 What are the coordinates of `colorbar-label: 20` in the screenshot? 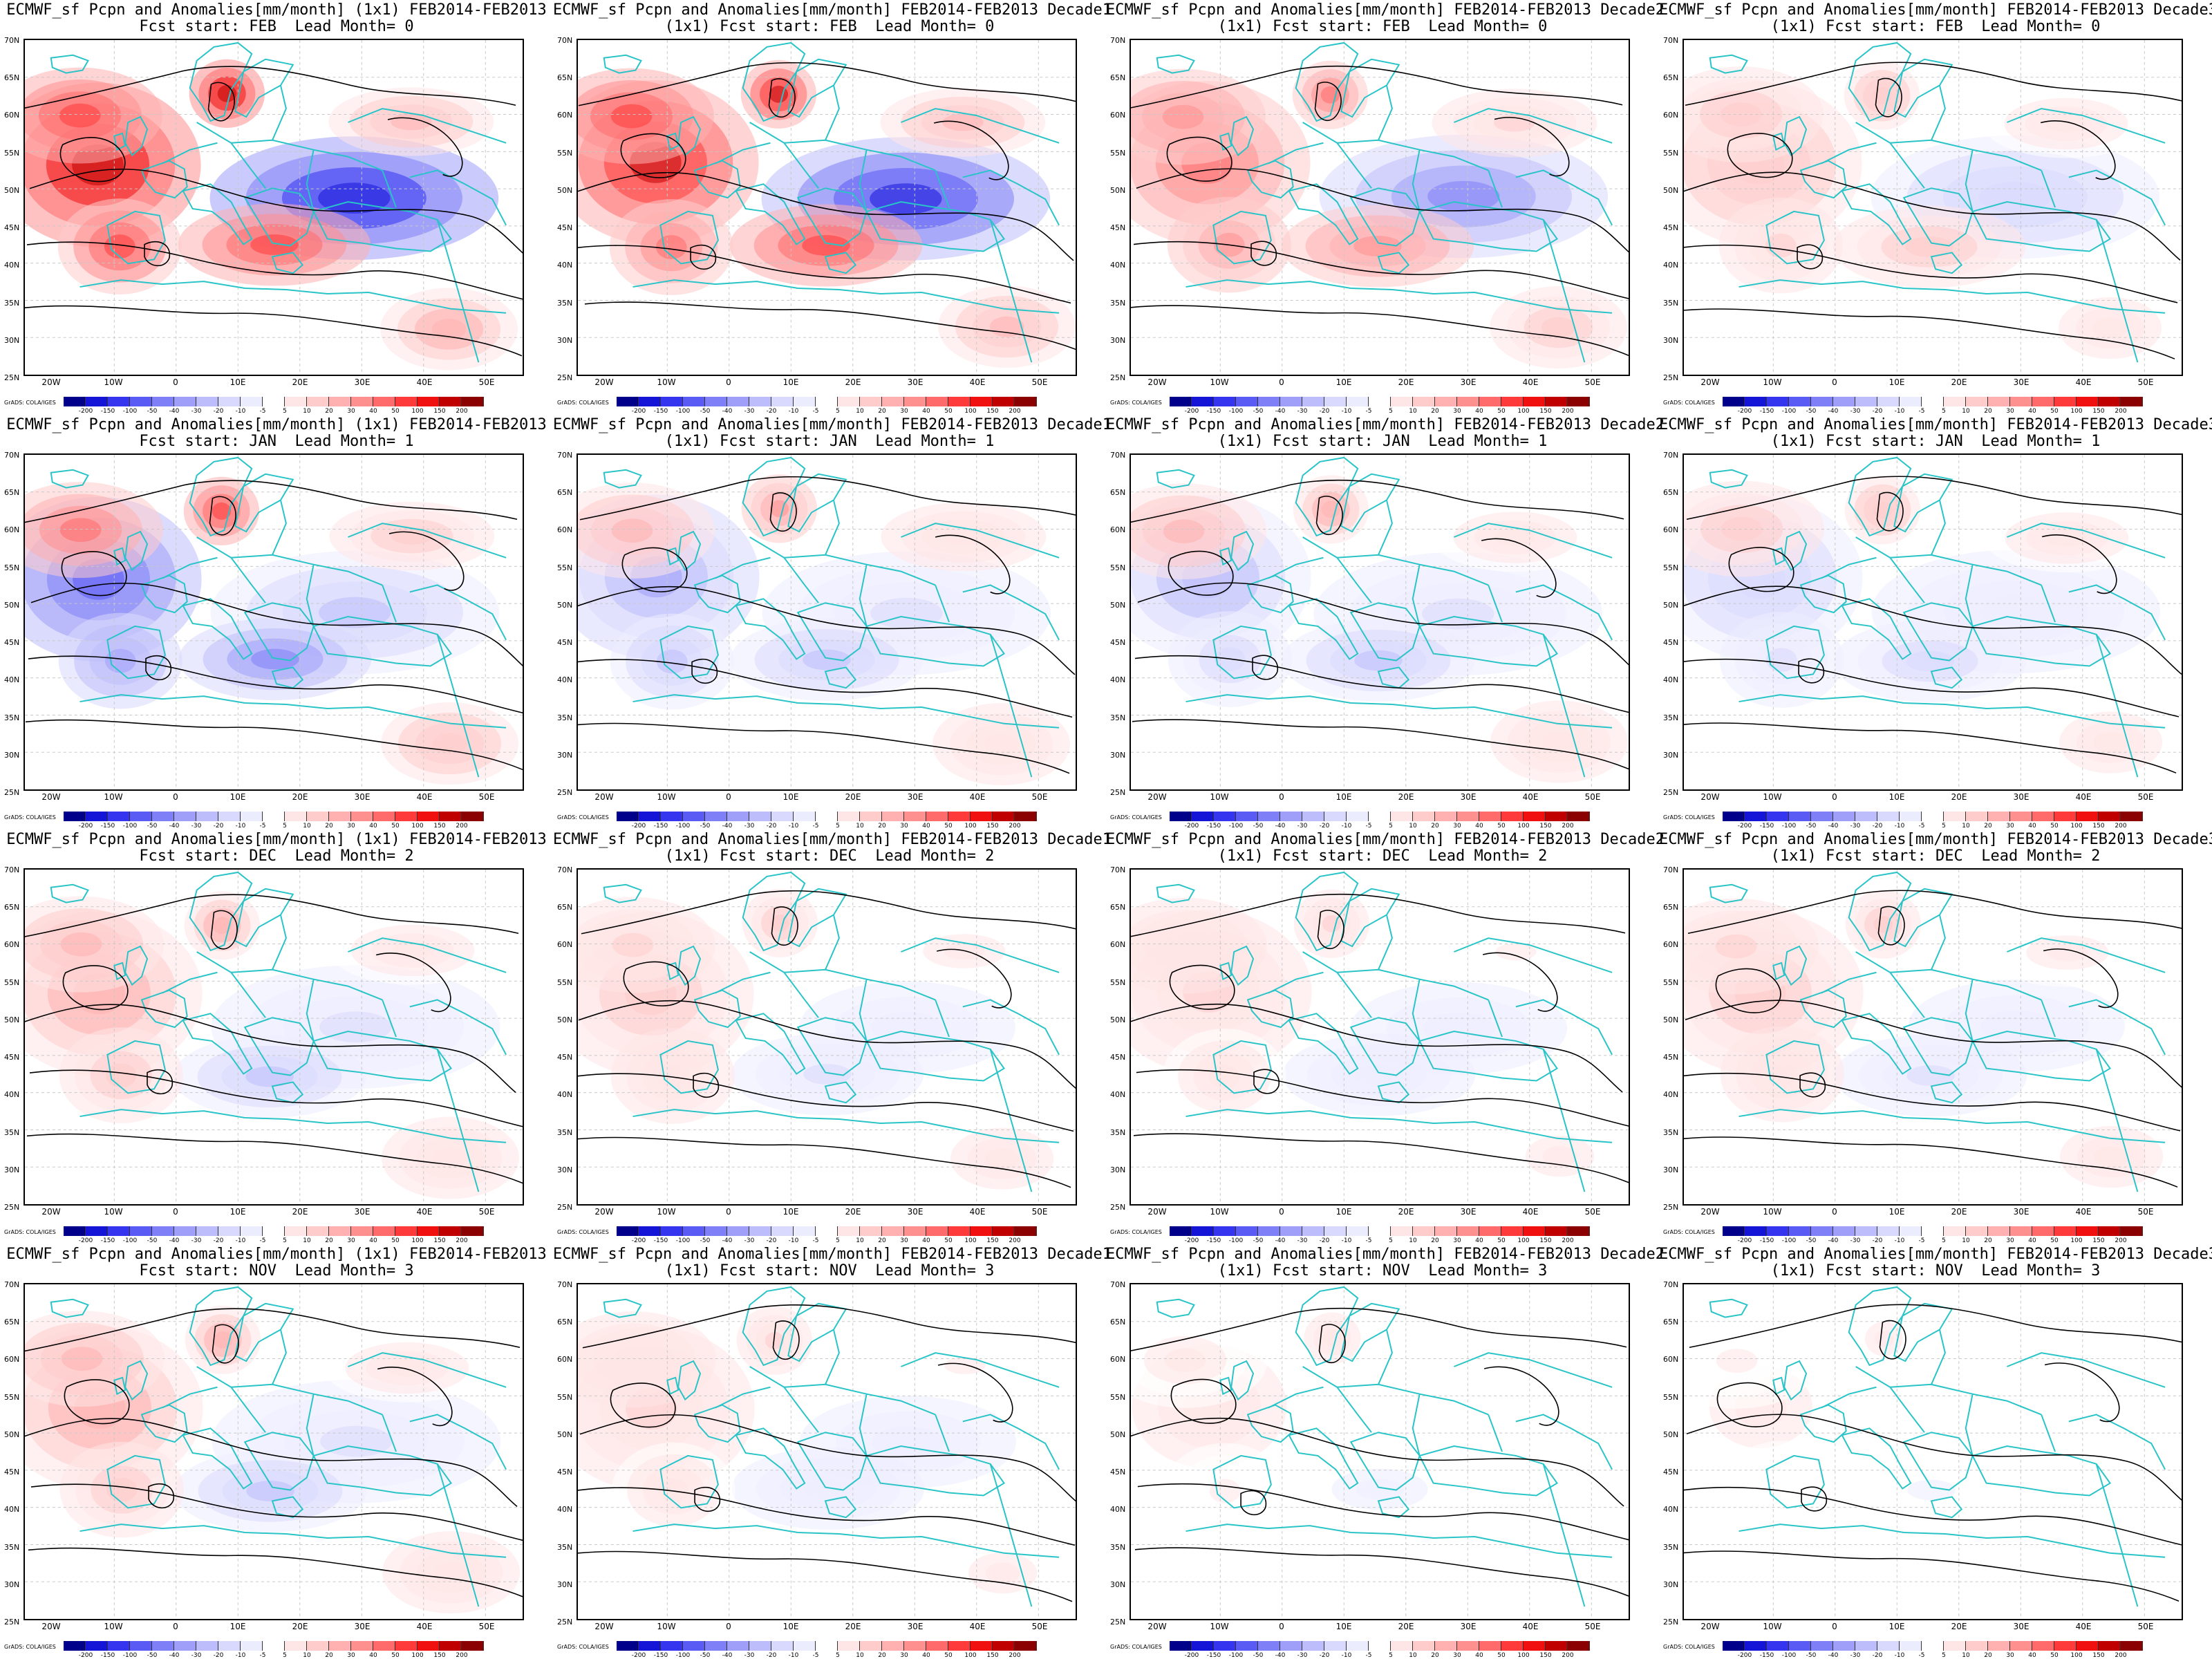 It's located at (329, 412).